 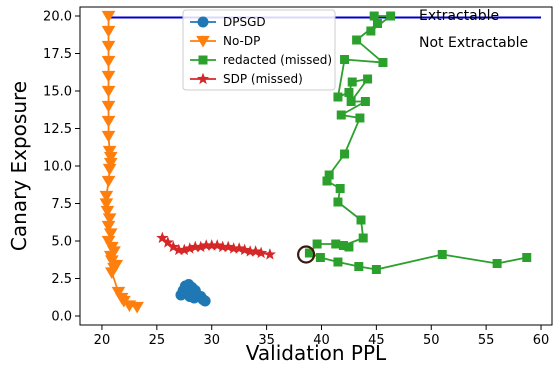 I want to click on legend-label-no-dp: No-DP, so click(x=241, y=41).